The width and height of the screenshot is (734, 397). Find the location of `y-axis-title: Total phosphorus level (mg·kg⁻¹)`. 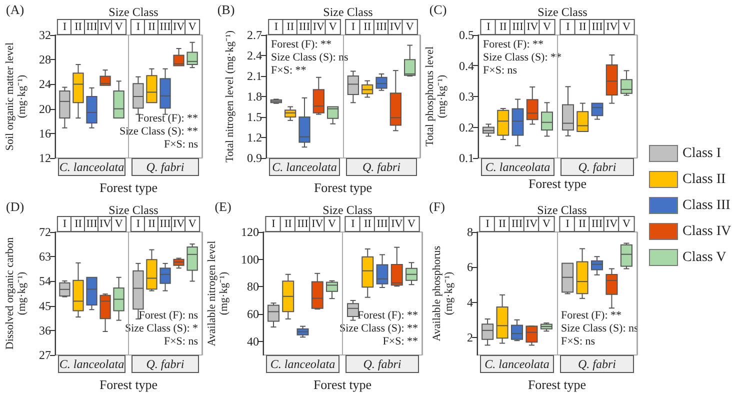

y-axis-title: Total phosphorus level (mg·kg⁻¹) is located at coordinates (436, 96).